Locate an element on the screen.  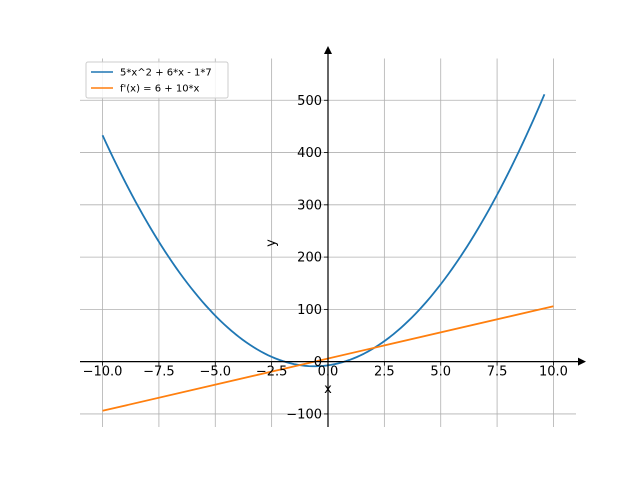
legend: 5*x^2 + 6*x - 1*7 f'(x) = 6 + 10*x is located at coordinates (157, 80).